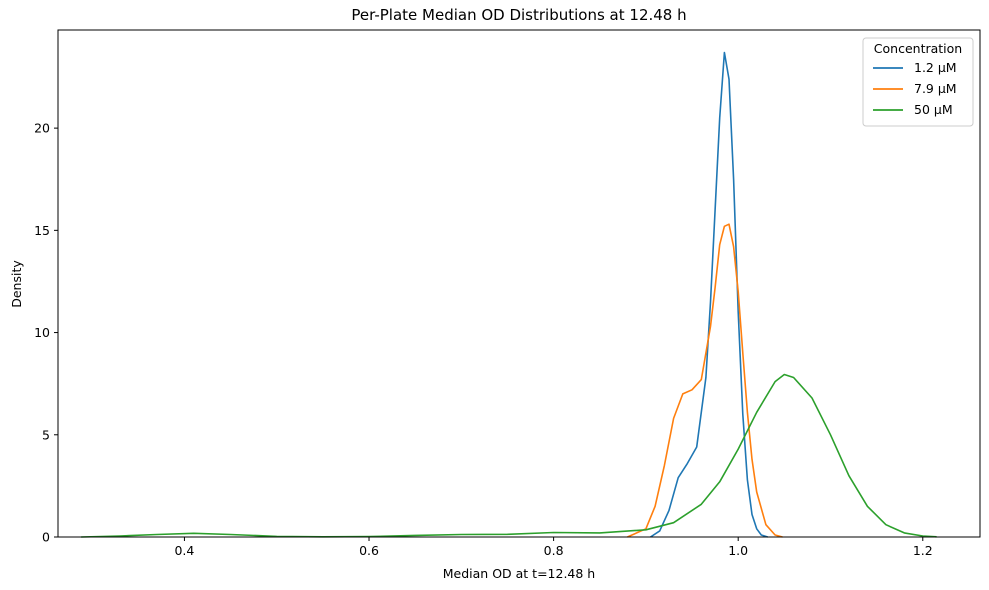 This screenshot has height=590, width=989. I want to click on legend-box, so click(918, 82).